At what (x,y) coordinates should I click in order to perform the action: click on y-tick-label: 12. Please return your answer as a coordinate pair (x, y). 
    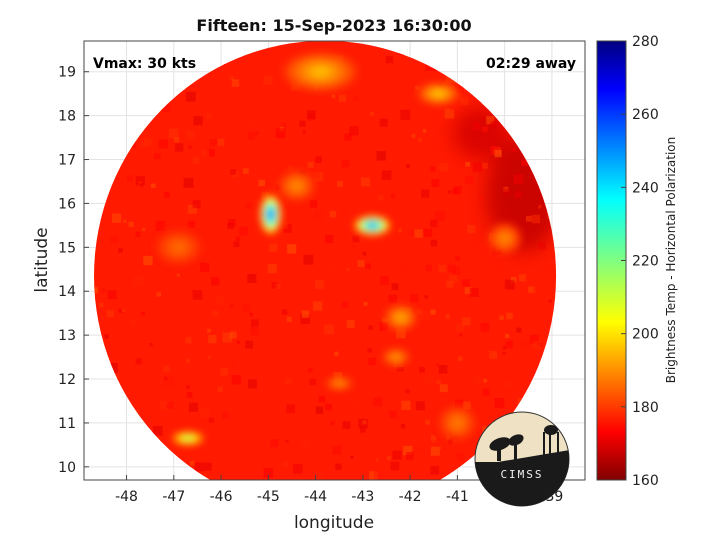
    Looking at the image, I should click on (67, 380).